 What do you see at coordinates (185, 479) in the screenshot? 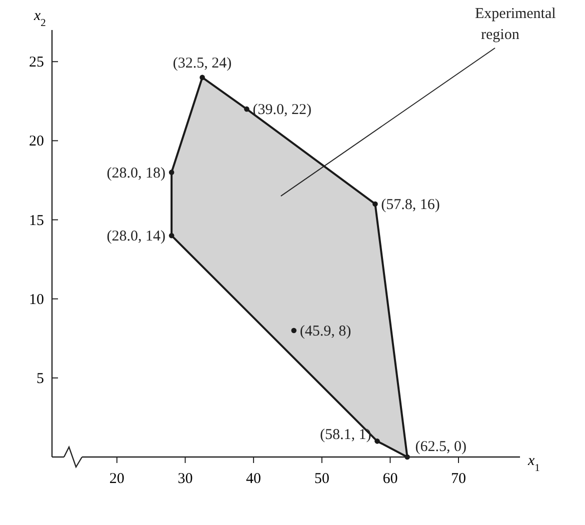
I see `x-tick-label: 30` at bounding box center [185, 479].